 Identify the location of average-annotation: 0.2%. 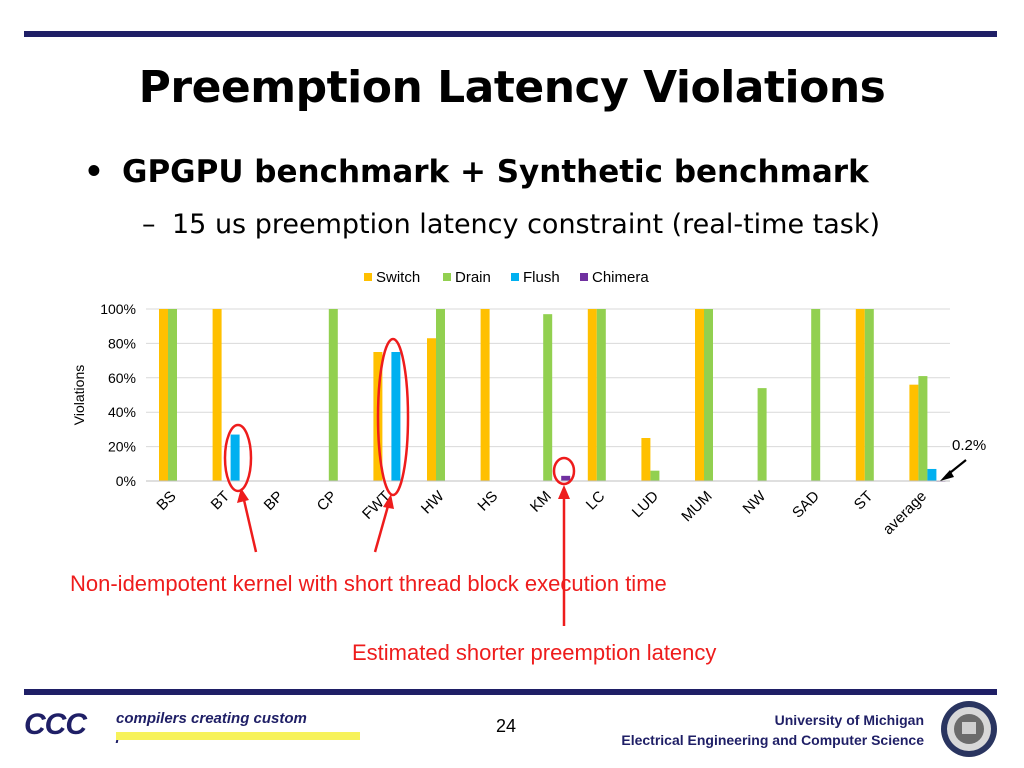
(969, 445).